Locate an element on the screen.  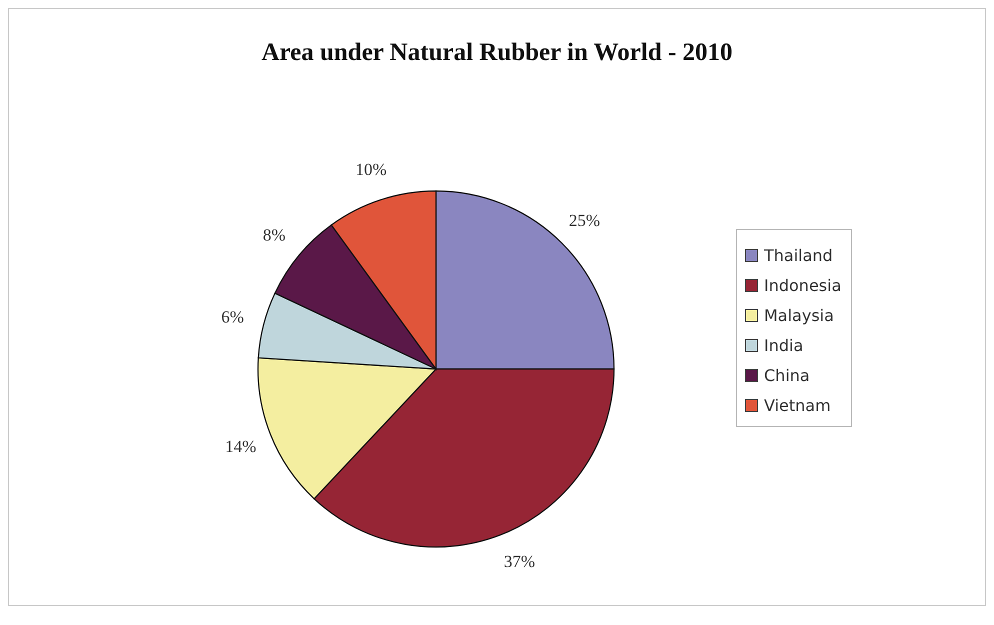
legend-label: Malaysia is located at coordinates (799, 315).